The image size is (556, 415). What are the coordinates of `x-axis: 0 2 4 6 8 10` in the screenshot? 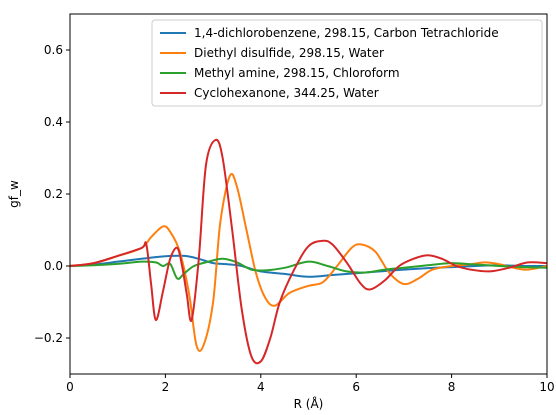 It's located at (310, 384).